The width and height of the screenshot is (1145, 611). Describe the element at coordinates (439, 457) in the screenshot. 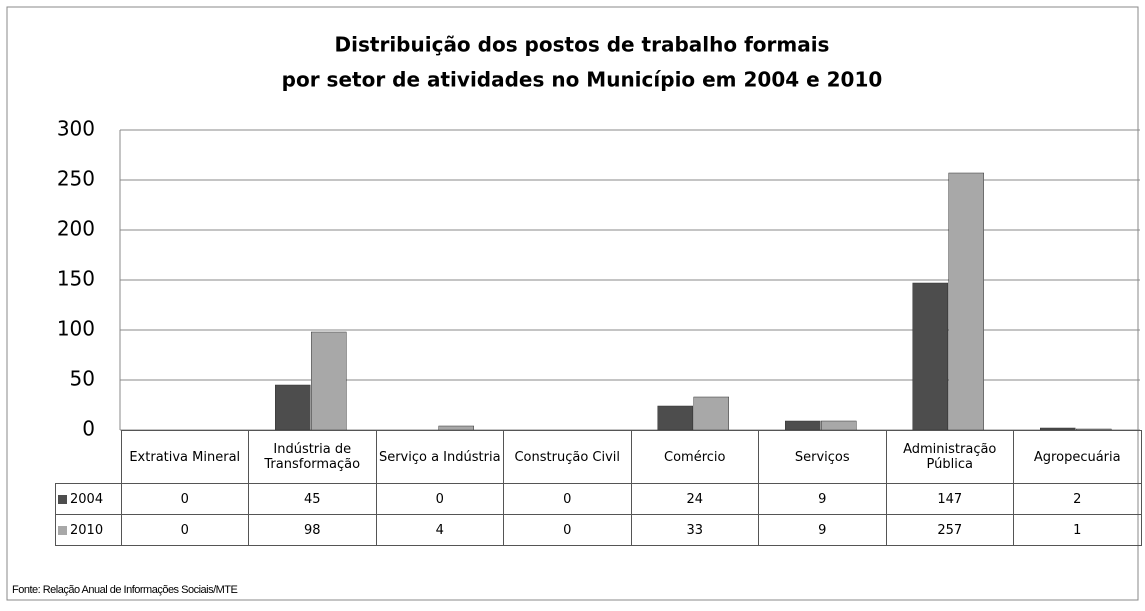

I see `category-label: Serviço a Indústria` at that location.